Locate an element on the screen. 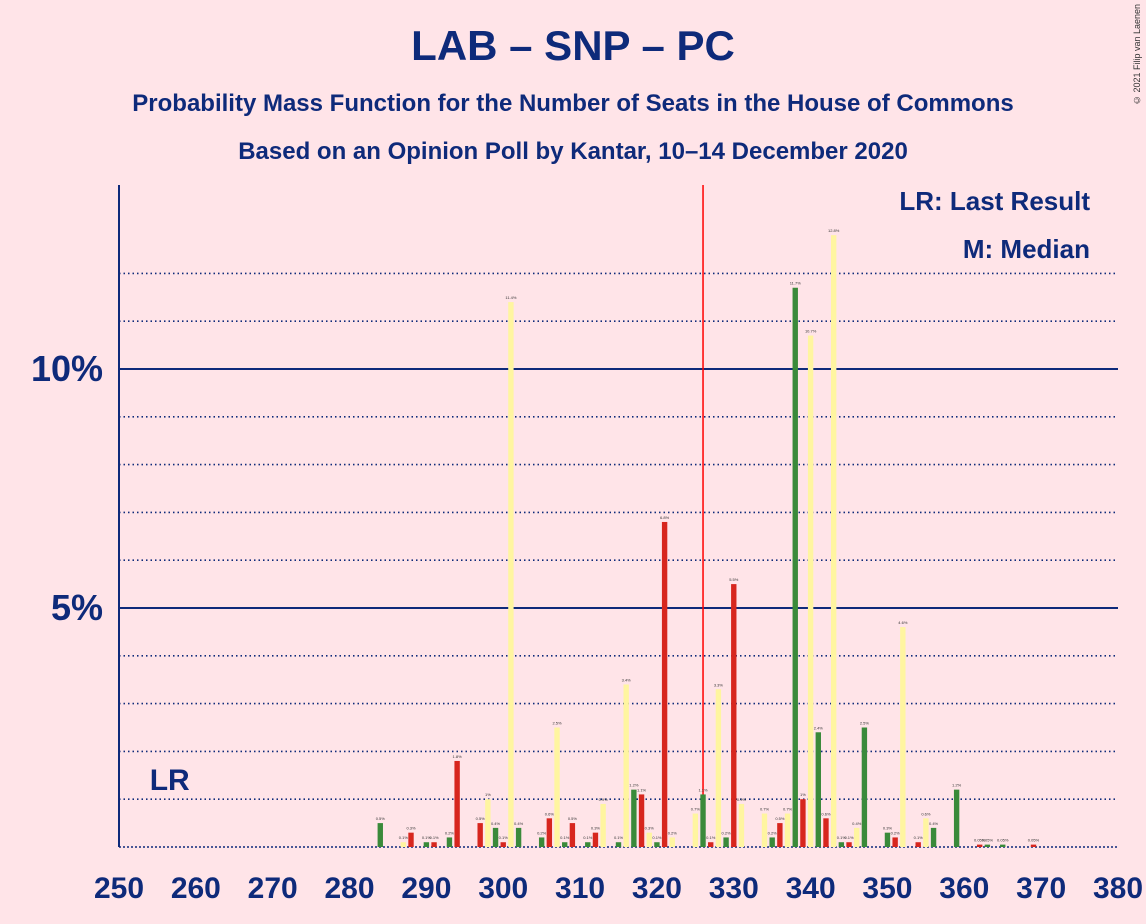  chart-title: LAB – SNP – PC is located at coordinates (573, 45).